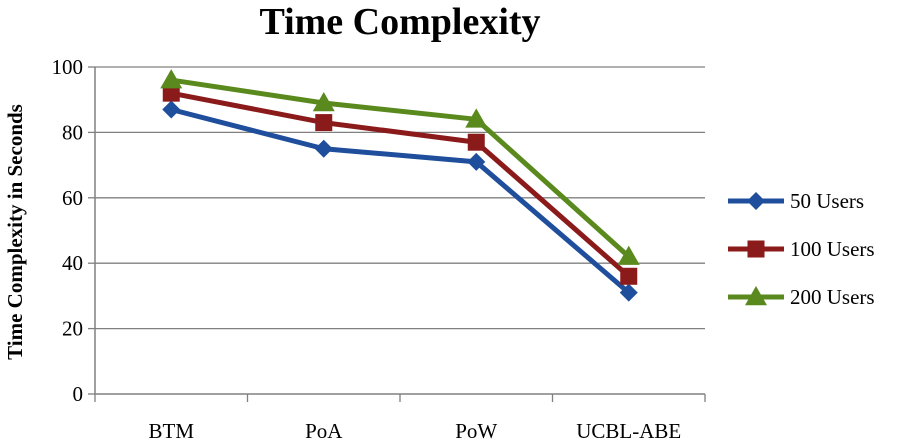 The width and height of the screenshot is (900, 443). Describe the element at coordinates (324, 123) in the screenshot. I see `data-point-100-users-poa` at that location.